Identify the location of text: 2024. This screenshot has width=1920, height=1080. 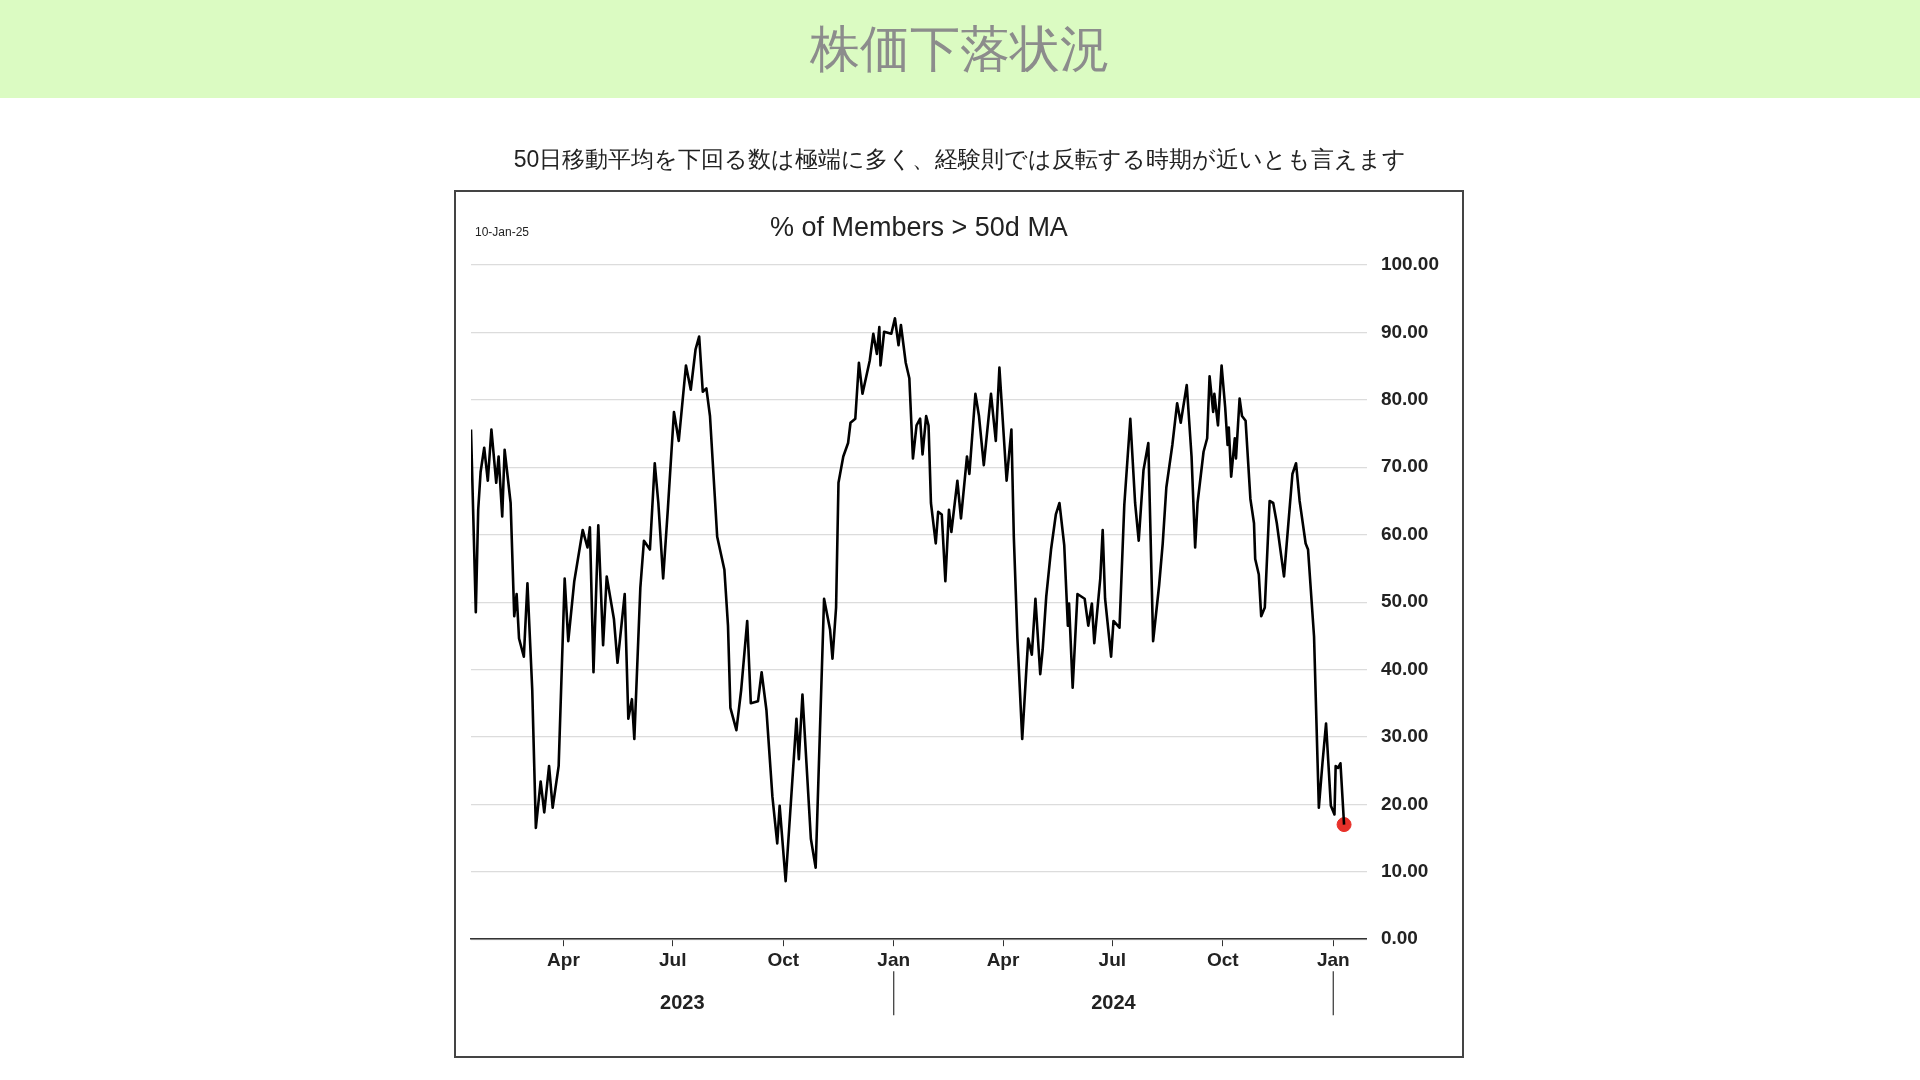
(1114, 1001).